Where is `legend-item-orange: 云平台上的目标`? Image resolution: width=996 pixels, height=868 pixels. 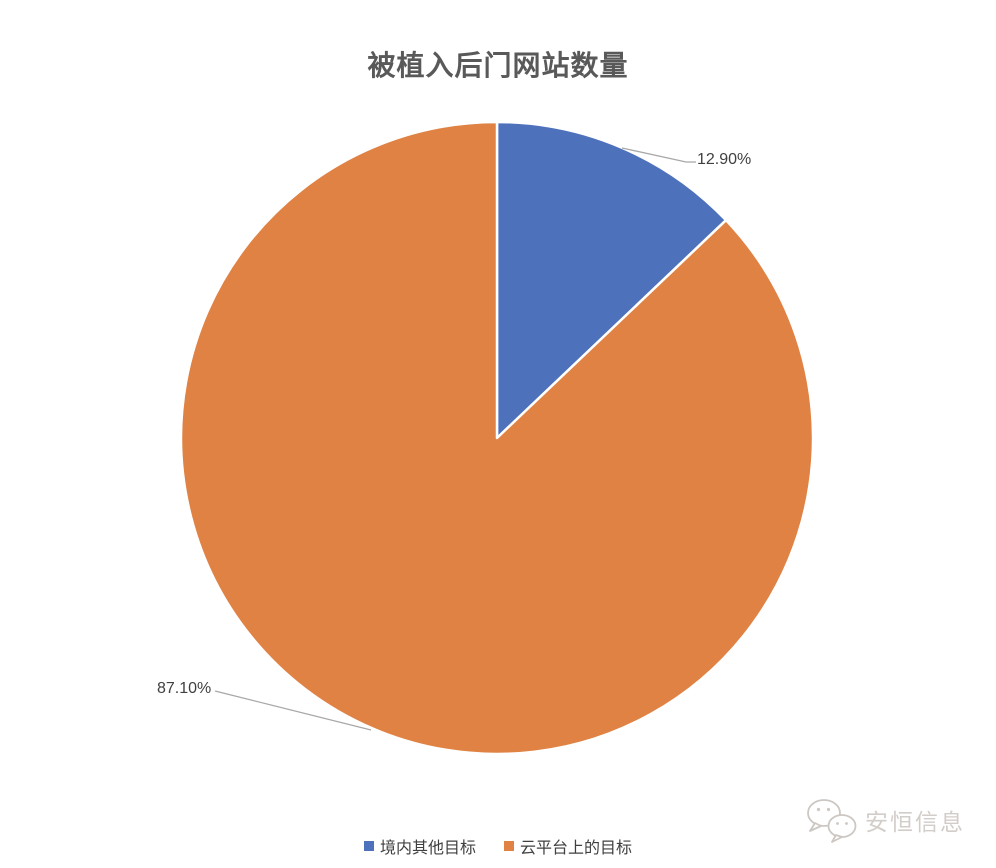 legend-item-orange: 云平台上的目标 is located at coordinates (568, 846).